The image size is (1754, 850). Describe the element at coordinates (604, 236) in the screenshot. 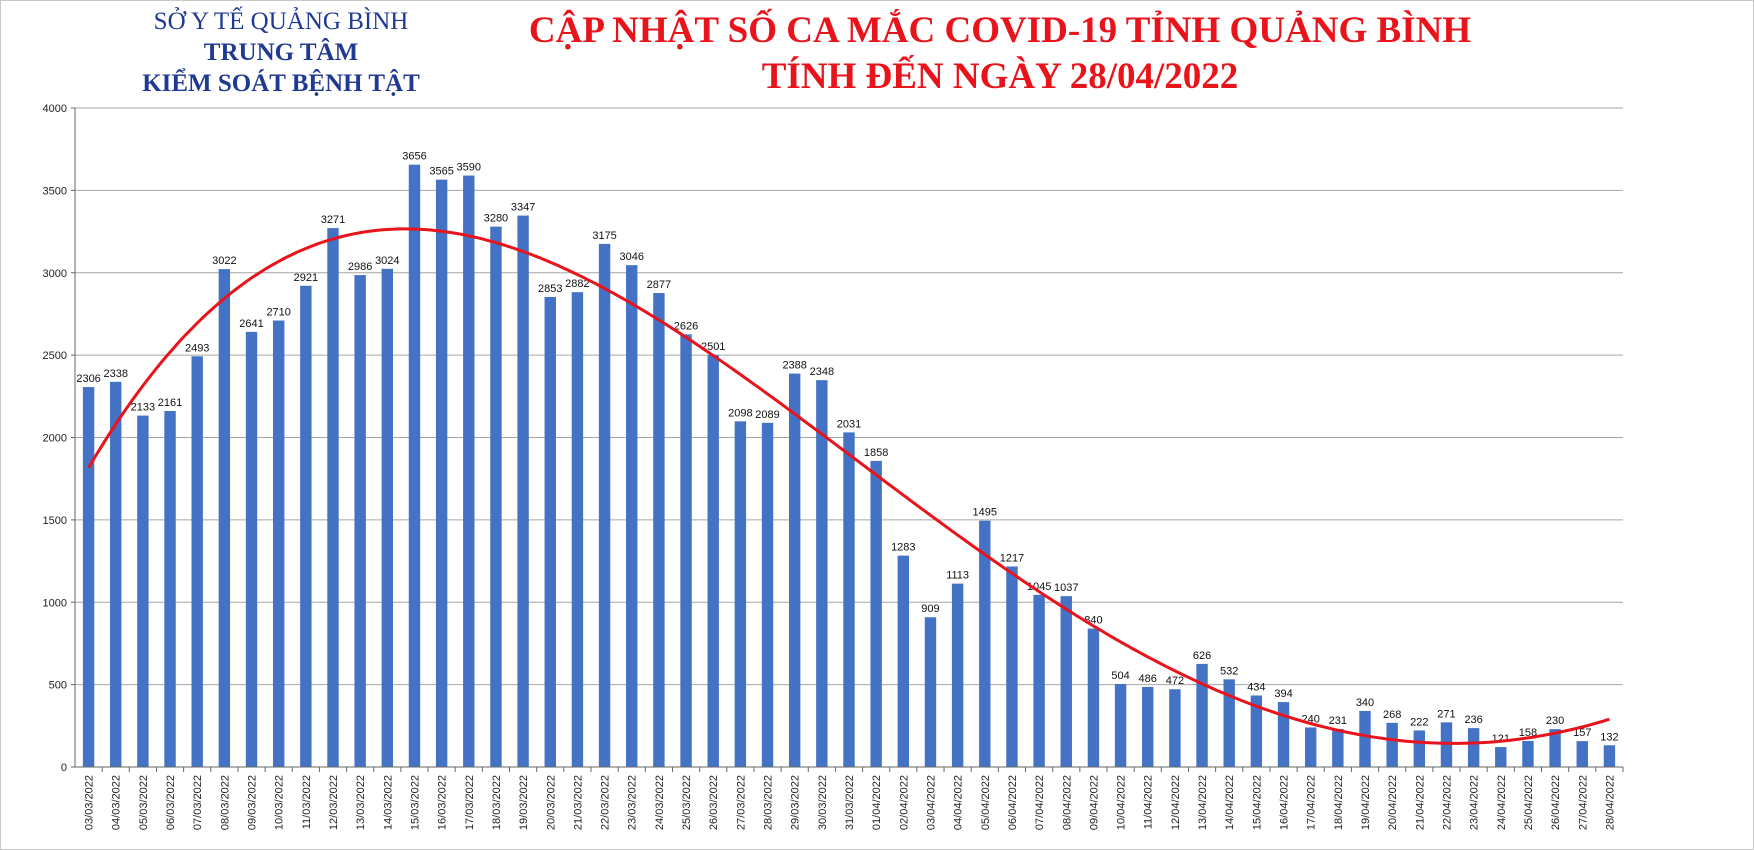

I see `data-label: 3175` at that location.